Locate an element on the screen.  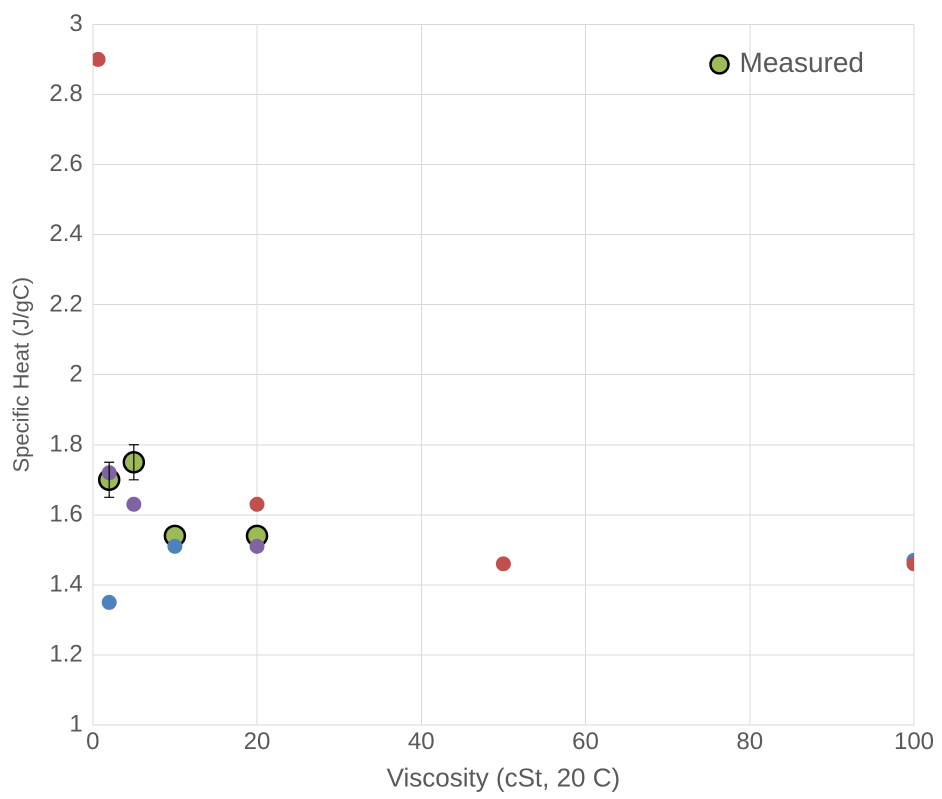
x-tick-label: 60 is located at coordinates (585, 742).